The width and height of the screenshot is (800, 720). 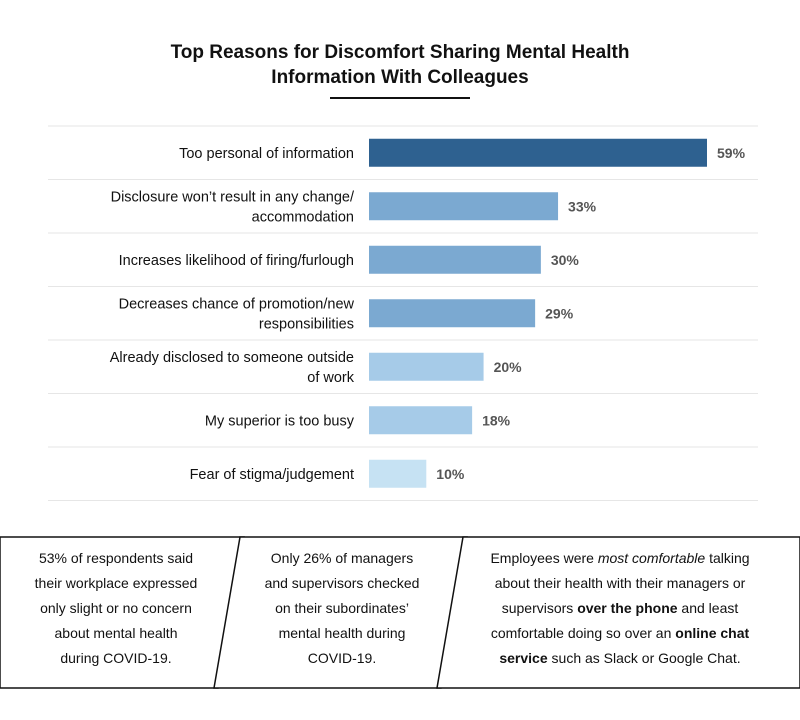 What do you see at coordinates (236, 261) in the screenshot?
I see `category-label: Increases likelihood of firing/furlough` at bounding box center [236, 261].